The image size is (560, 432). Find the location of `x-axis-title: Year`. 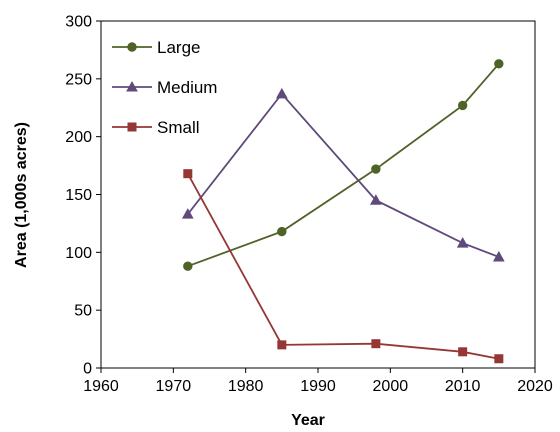

x-axis-title: Year is located at coordinates (308, 420).